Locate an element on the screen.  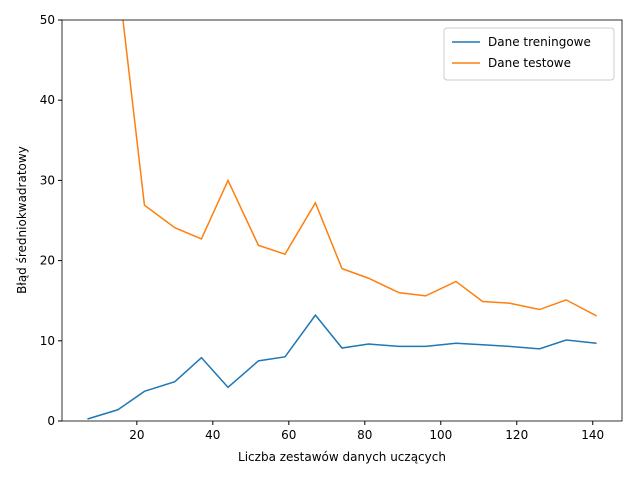
x-tick-label: 140 is located at coordinates (592, 435).